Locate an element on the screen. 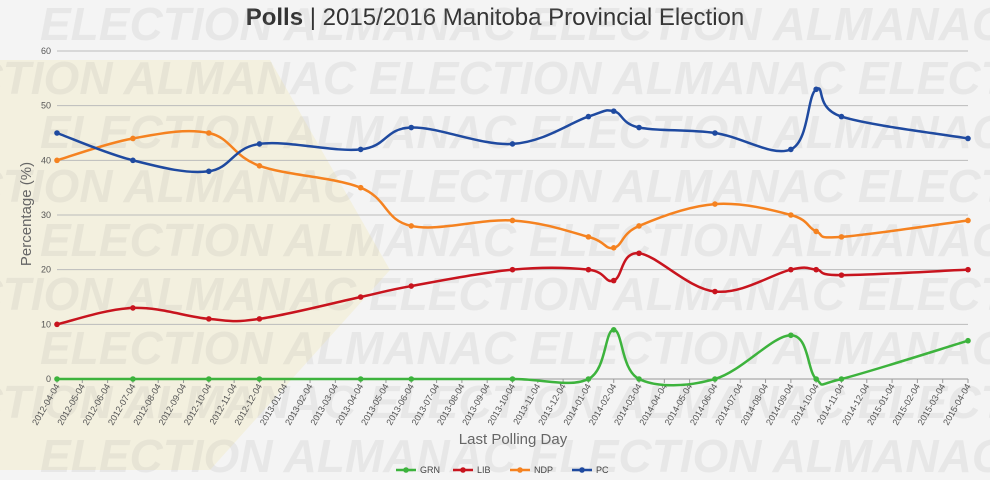 This screenshot has width=990, height=480. chart-title-bold: Polls is located at coordinates (274, 17).